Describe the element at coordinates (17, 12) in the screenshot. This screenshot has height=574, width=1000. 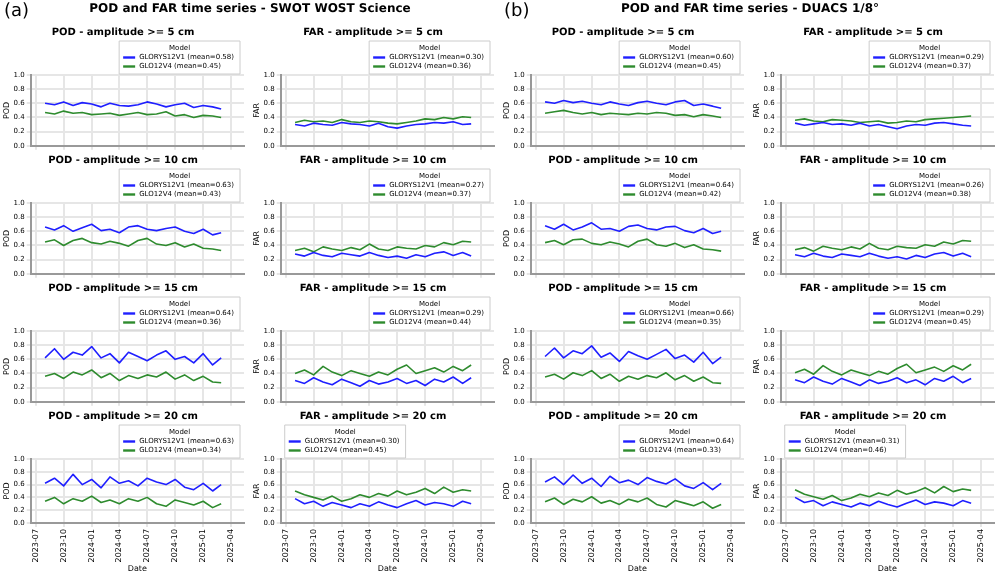
I see `text: (a)` at that location.